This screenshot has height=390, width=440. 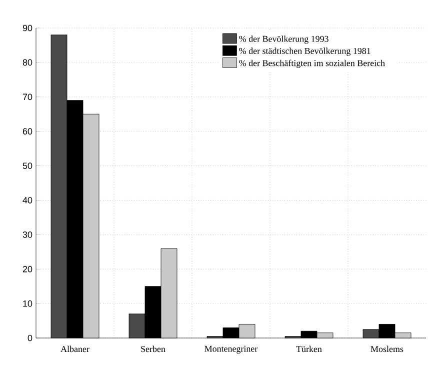 What do you see at coordinates (387, 349) in the screenshot?
I see `x-tick-label: Moslems` at bounding box center [387, 349].